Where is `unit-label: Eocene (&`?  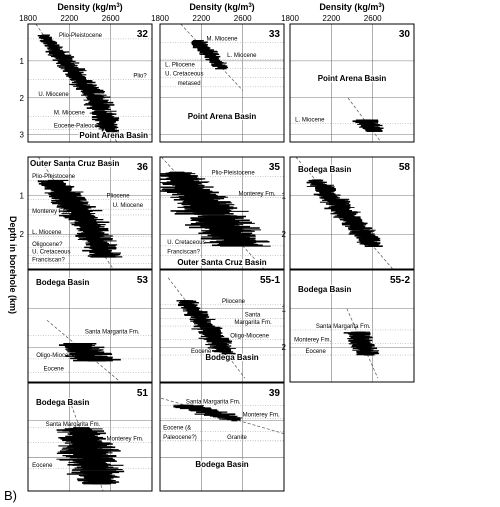 unit-label: Eocene (& is located at coordinates (177, 429).